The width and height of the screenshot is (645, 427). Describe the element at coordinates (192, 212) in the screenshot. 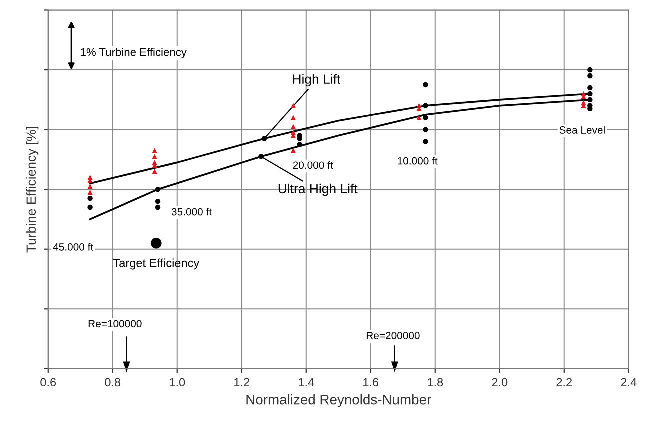

I see `annotation: 35.000 ft` at that location.